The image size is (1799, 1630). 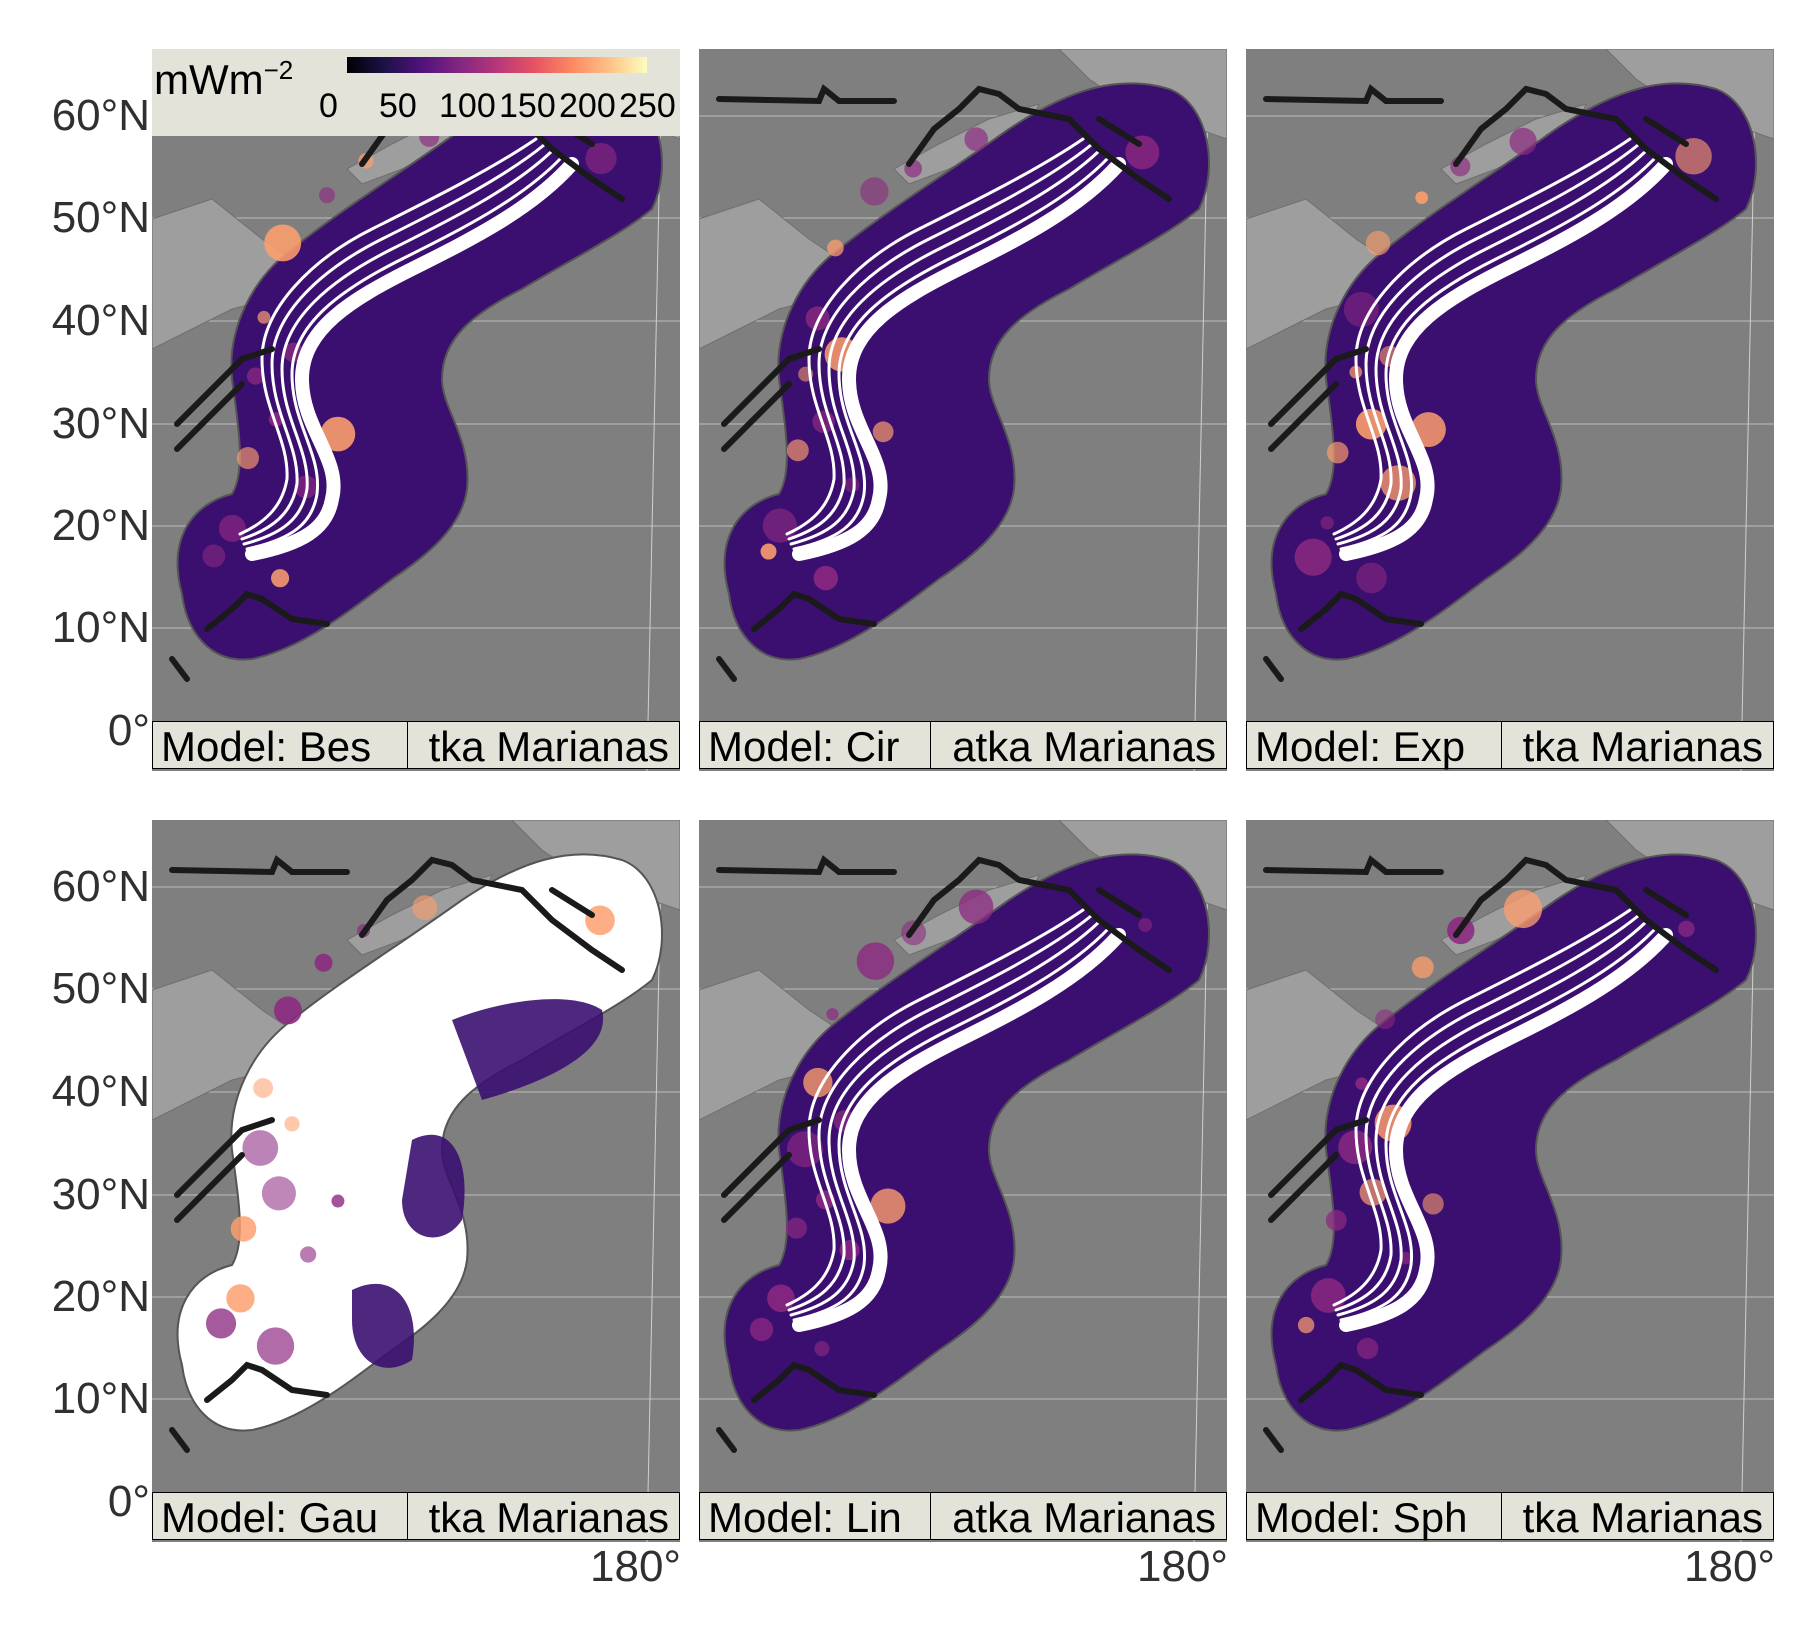 I want to click on model-label-box: Model: Exp, so click(x=1374, y=745).